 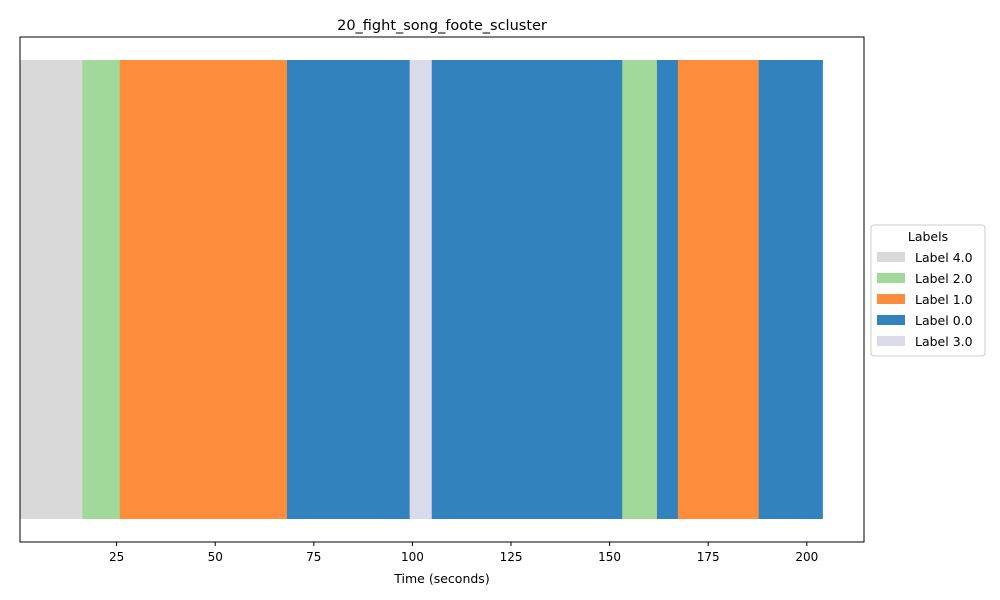 I want to click on legend-label-3: Label 0.0, so click(x=944, y=320).